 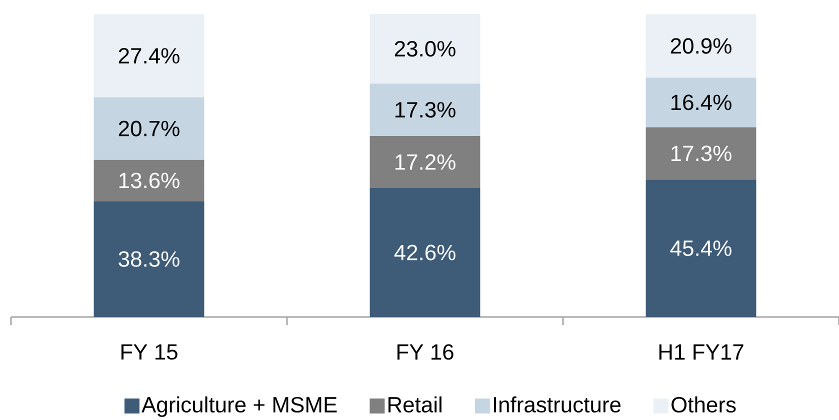 I want to click on data-label: 42.6%, so click(x=425, y=252).